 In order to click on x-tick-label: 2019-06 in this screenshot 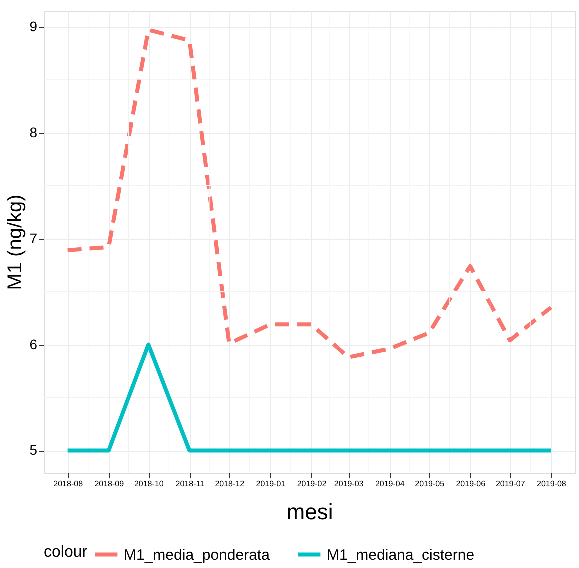, I will do `click(471, 484)`.